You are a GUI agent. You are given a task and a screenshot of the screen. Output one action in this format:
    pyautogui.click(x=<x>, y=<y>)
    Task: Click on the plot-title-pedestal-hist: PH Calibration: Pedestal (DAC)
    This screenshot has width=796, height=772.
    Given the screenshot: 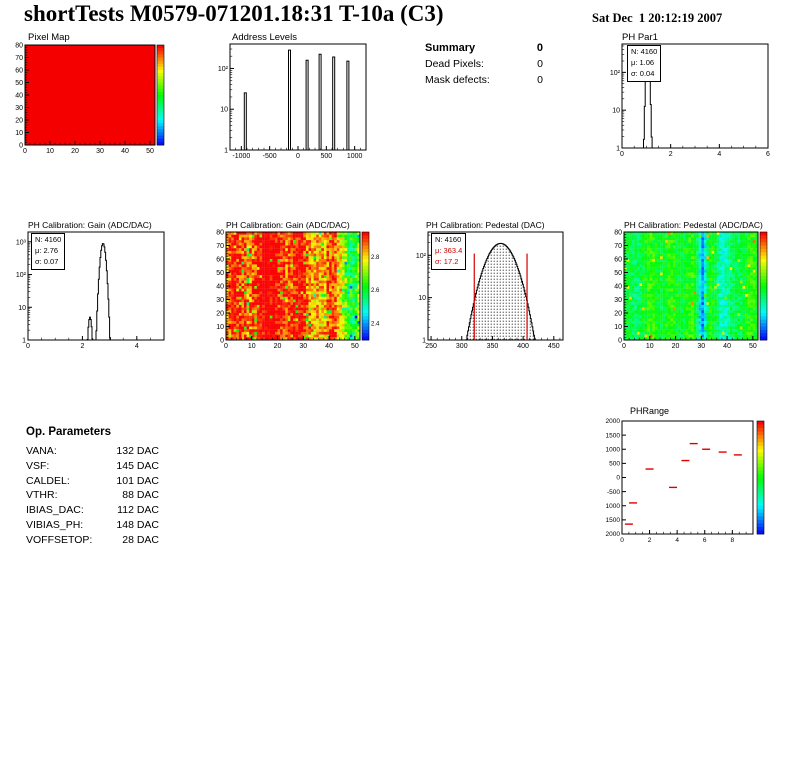 What is the action you would take?
    pyautogui.click(x=485, y=225)
    